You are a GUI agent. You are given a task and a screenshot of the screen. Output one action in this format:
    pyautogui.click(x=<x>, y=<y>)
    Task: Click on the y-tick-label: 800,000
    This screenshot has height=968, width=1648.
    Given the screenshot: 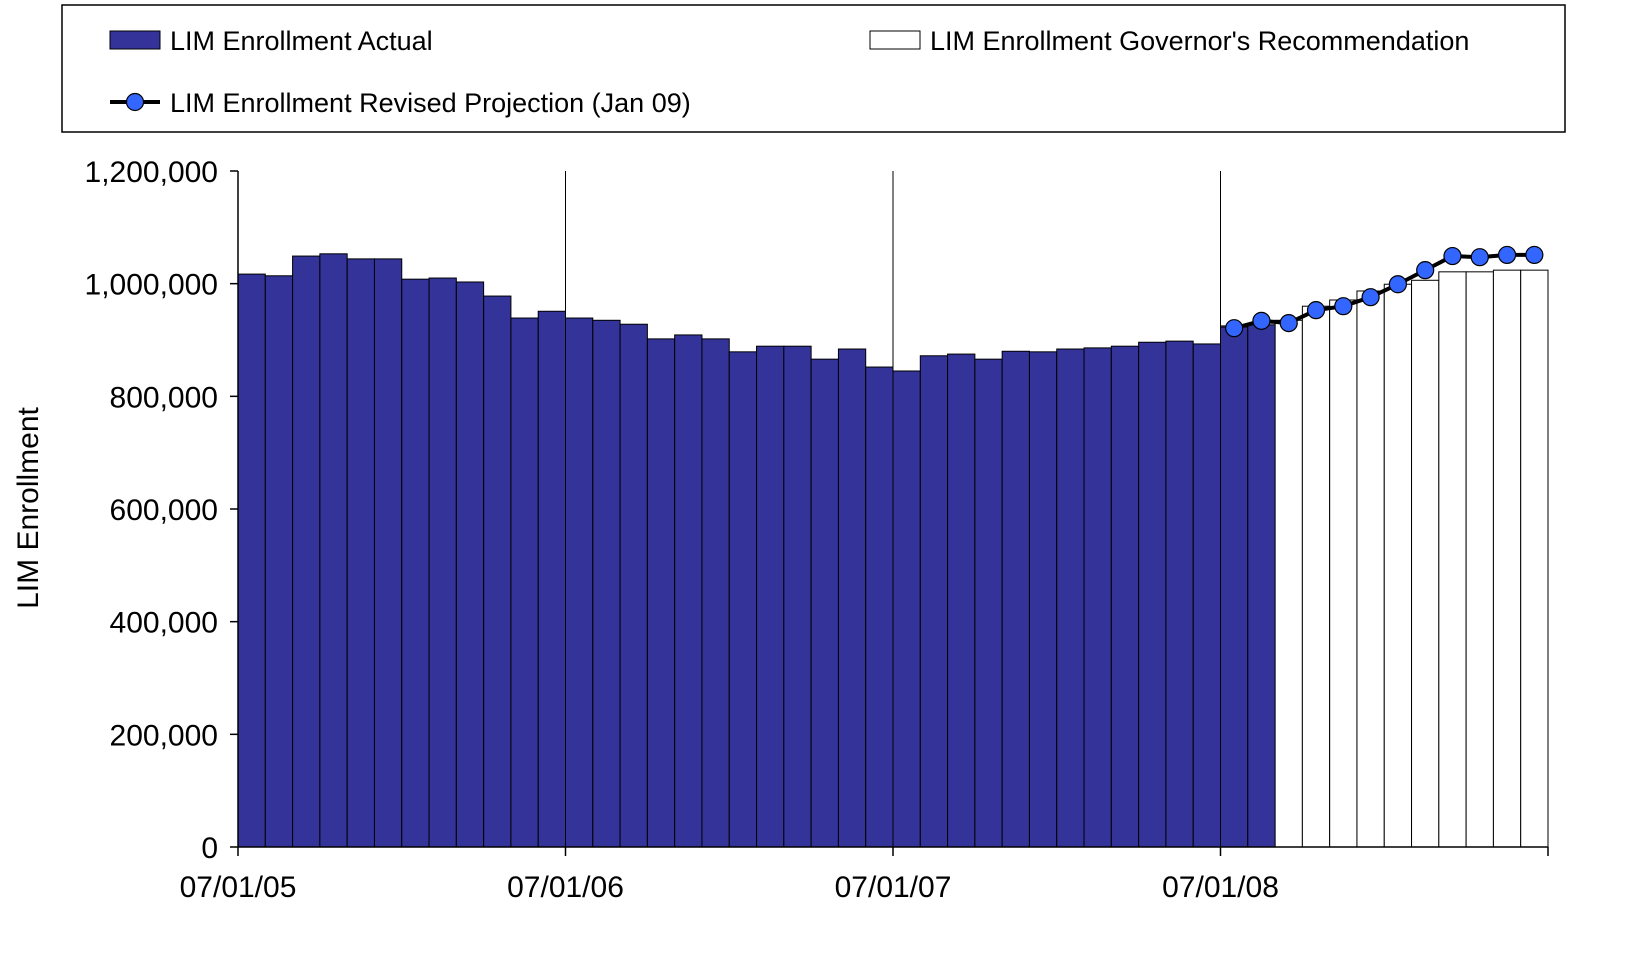 What is the action you would take?
    pyautogui.click(x=164, y=397)
    